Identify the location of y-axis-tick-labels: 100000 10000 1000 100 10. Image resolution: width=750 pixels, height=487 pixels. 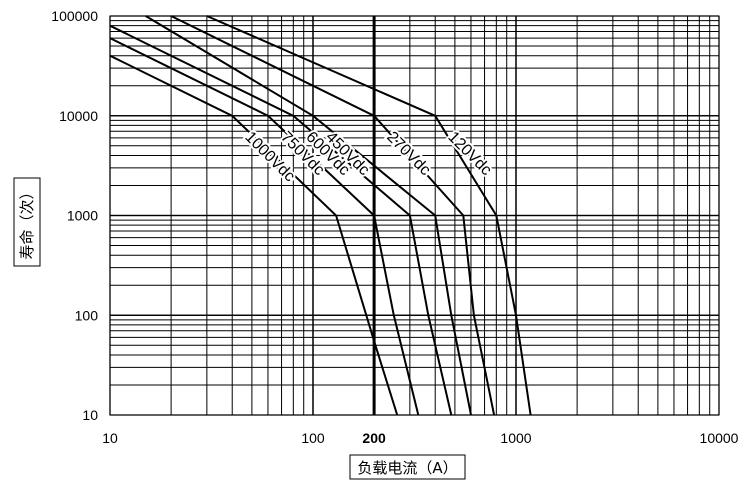
(74, 215).